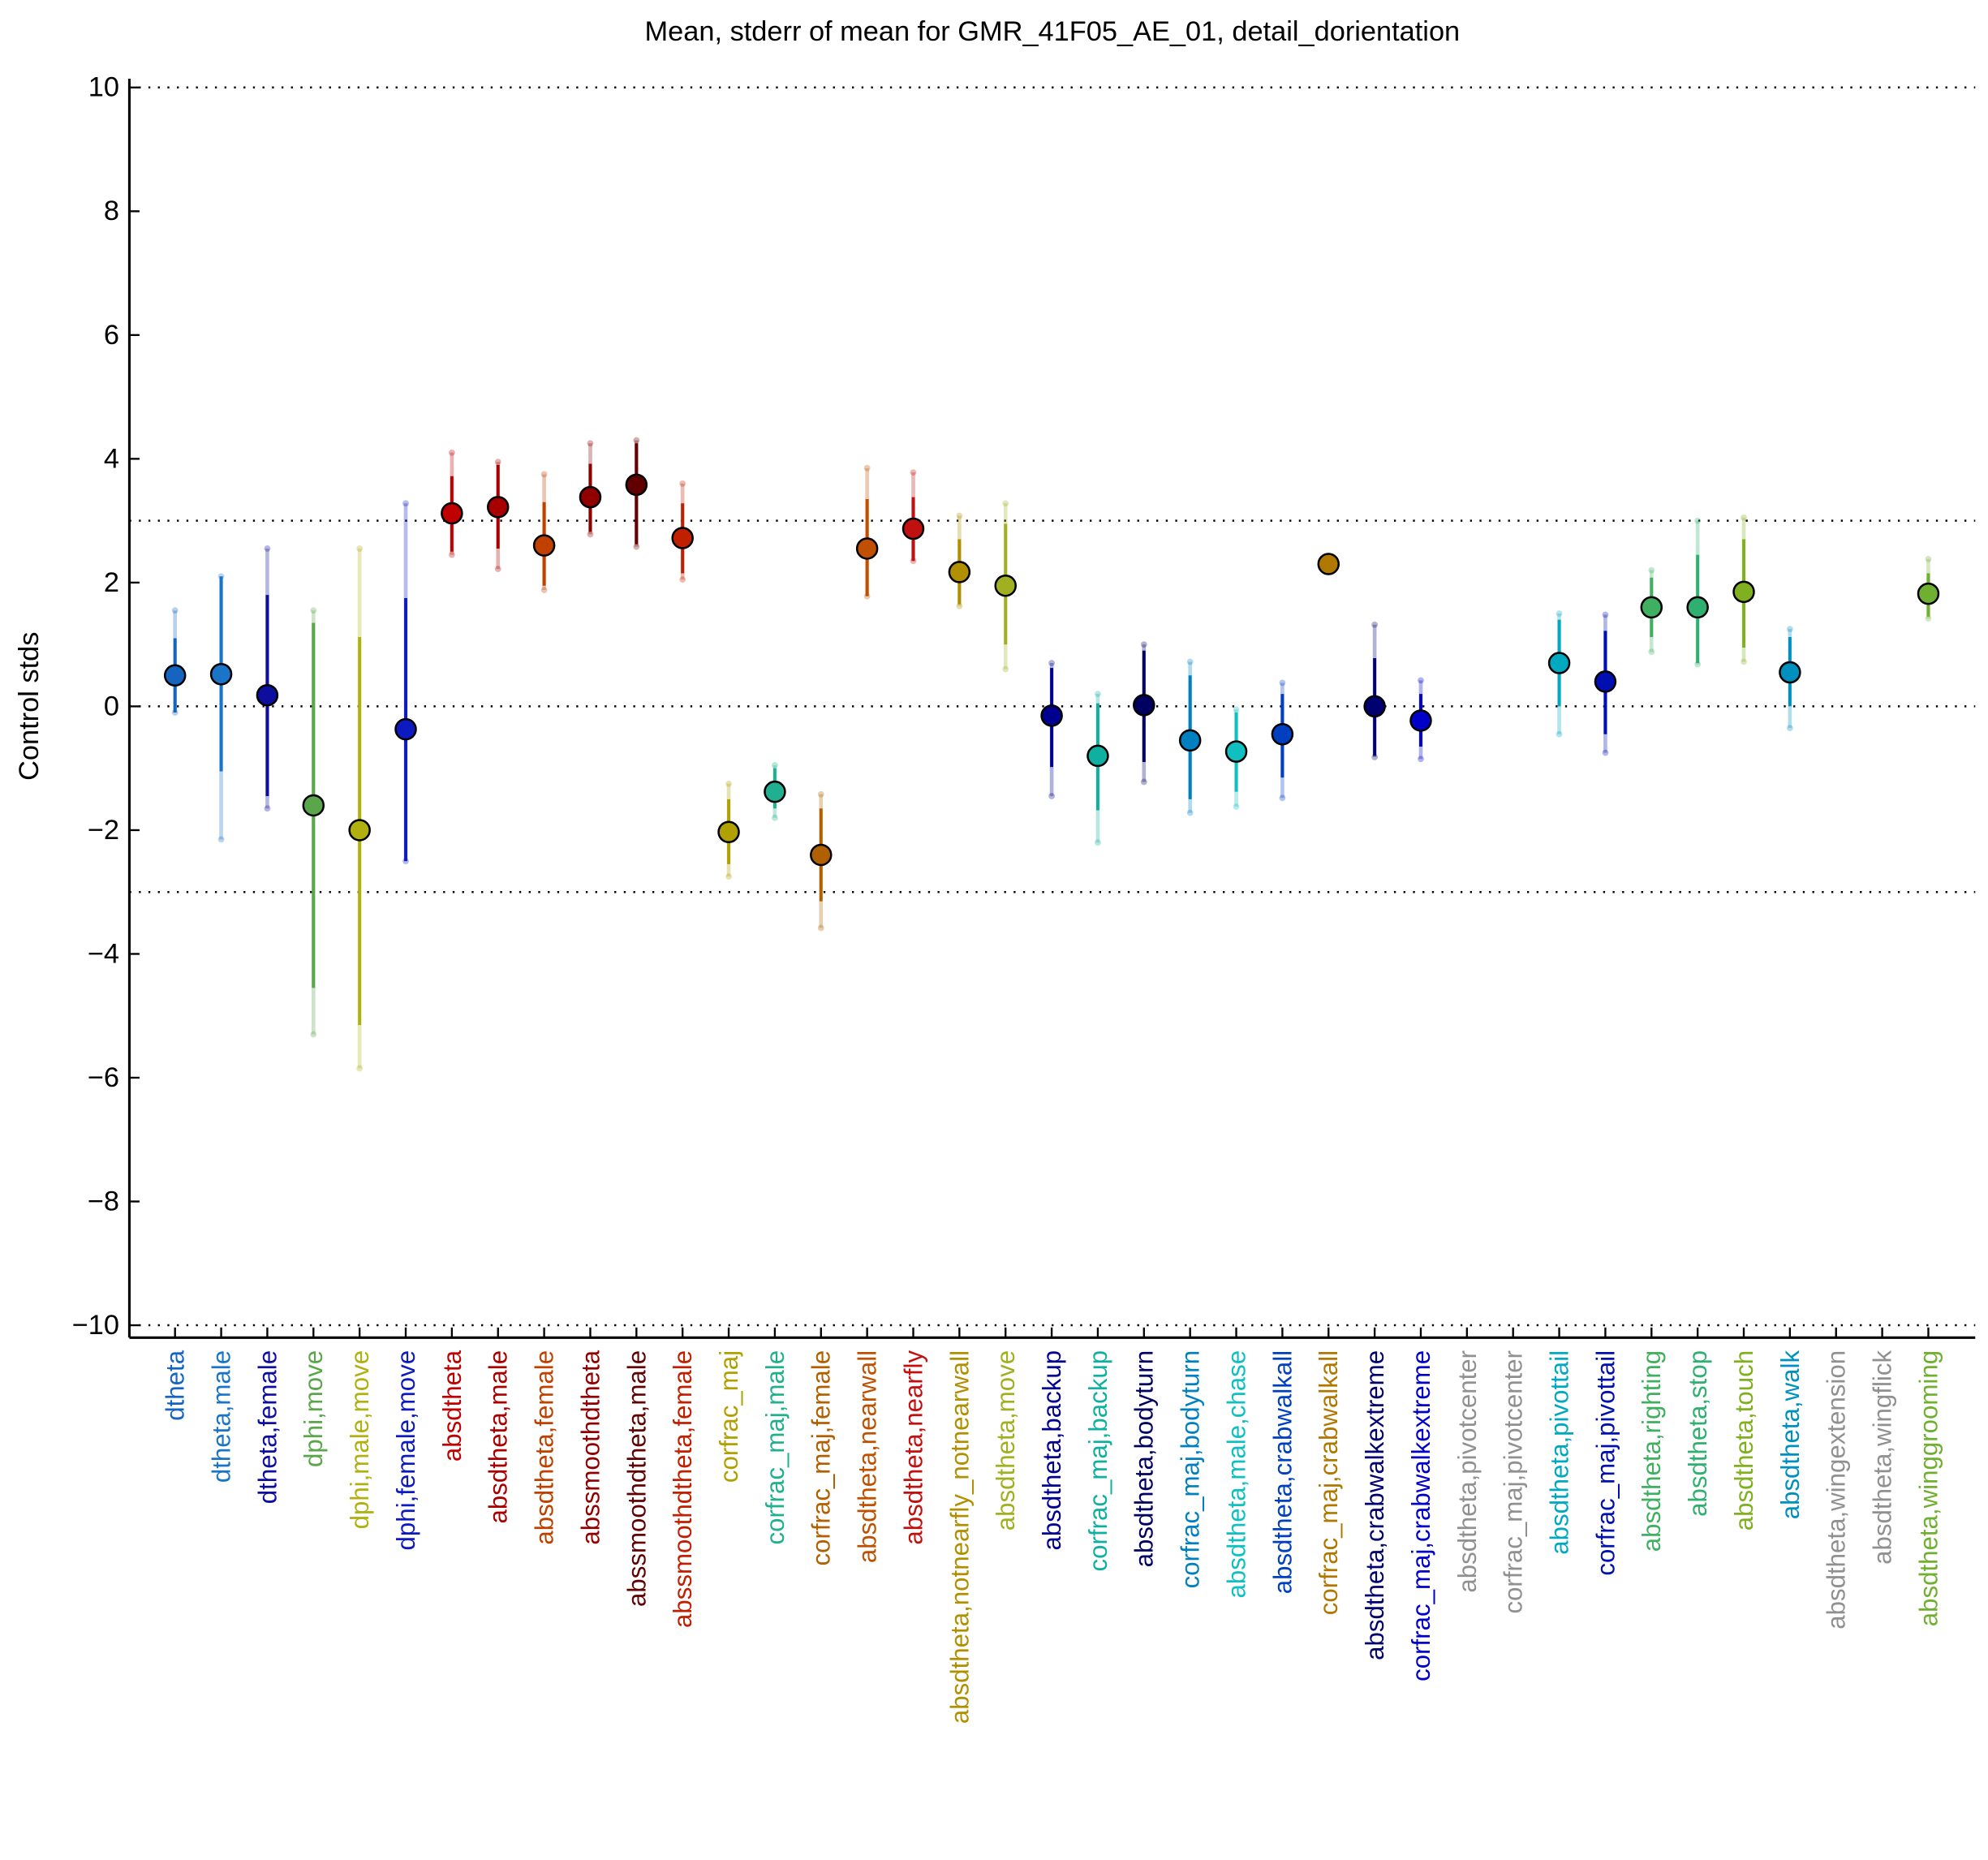 The image size is (1988, 1860). What do you see at coordinates (103, 1201) in the screenshot?
I see `y-tick-label: −8` at bounding box center [103, 1201].